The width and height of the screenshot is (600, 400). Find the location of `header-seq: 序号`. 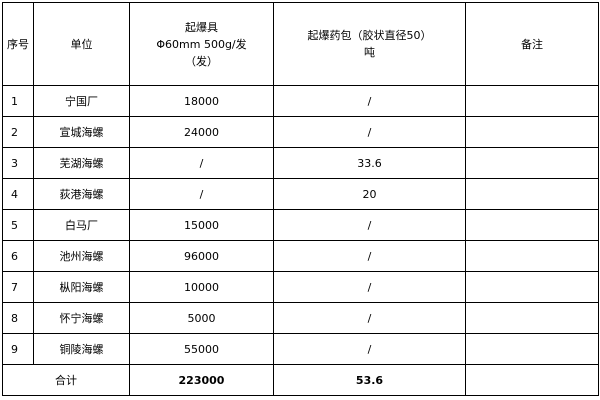

header-seq: 序号 is located at coordinates (18, 44).